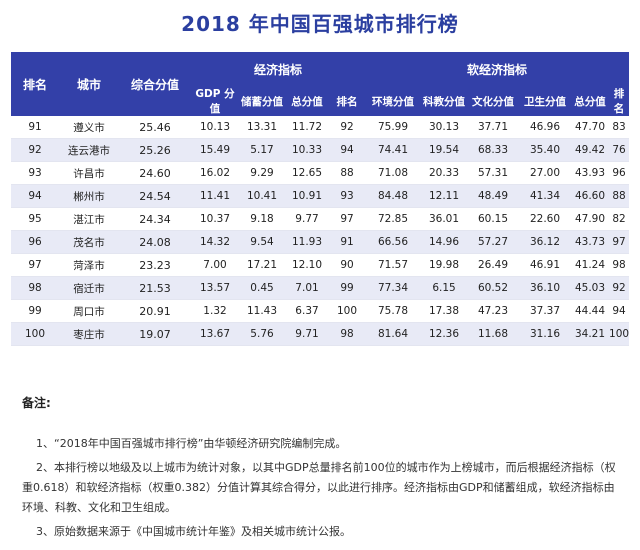 The width and height of the screenshot is (640, 550). I want to click on table-cell: 95, so click(35, 219).